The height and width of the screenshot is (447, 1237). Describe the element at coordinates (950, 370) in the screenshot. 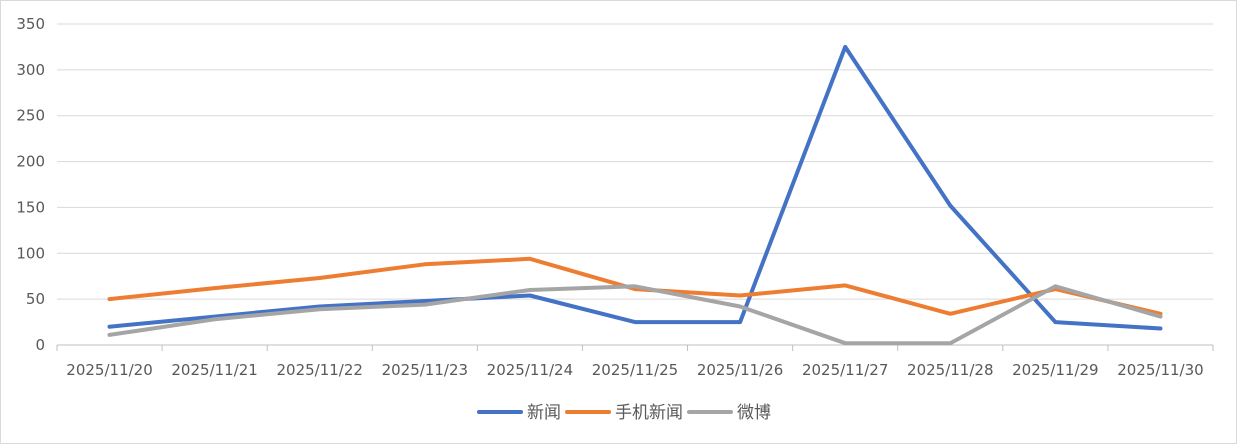

I see `x-tick-label: 2025/11/28` at that location.